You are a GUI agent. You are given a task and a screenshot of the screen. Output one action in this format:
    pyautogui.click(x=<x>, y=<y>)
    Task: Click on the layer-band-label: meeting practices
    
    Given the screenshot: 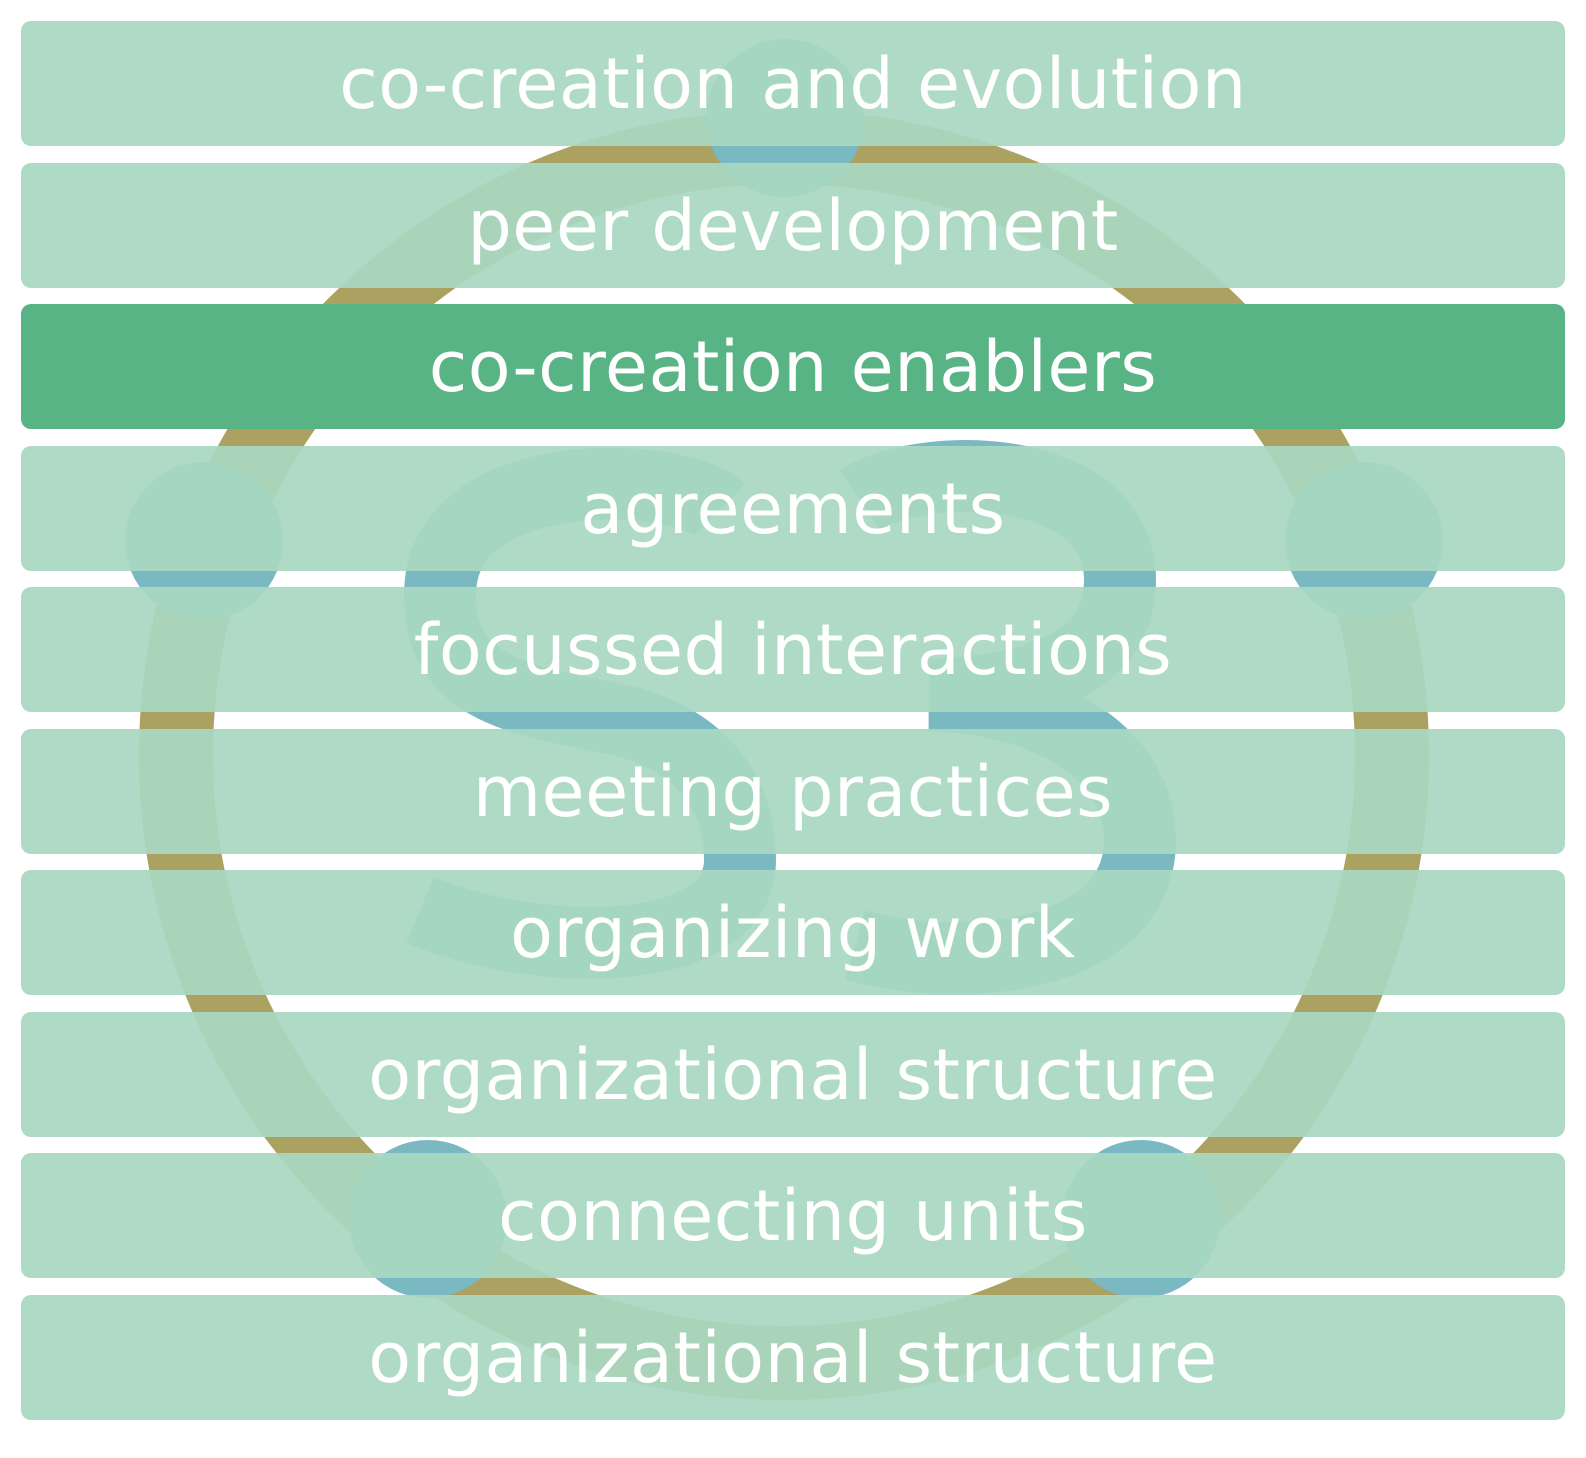 What is the action you would take?
    pyautogui.click(x=793, y=791)
    